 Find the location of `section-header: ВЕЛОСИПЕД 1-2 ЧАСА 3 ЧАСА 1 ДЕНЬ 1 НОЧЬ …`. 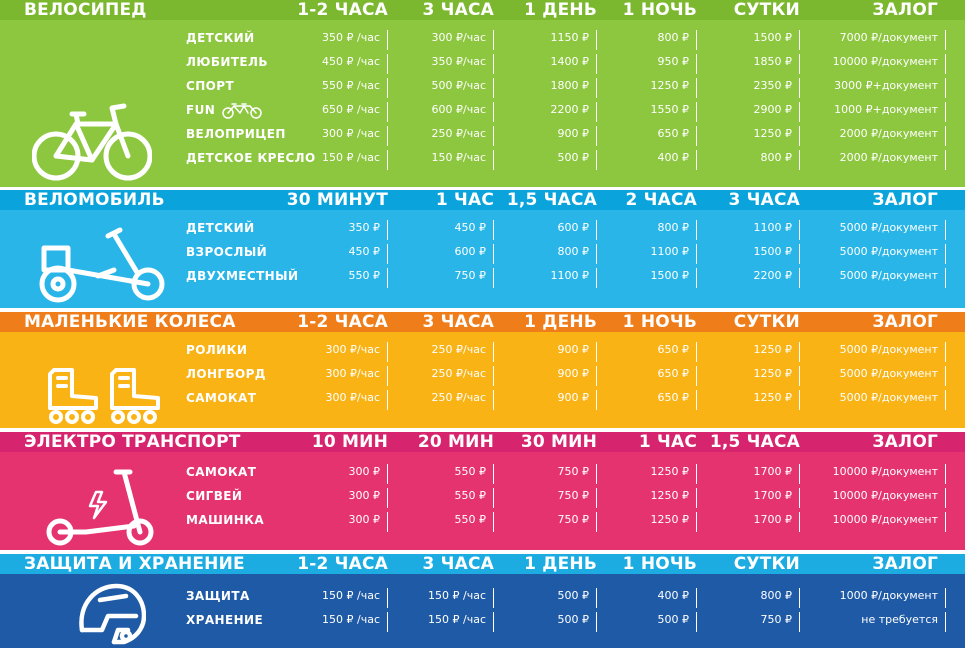

section-header: ВЕЛОСИПЕД 1-2 ЧАСА 3 ЧАСА 1 ДЕНЬ 1 НОЧЬ … is located at coordinates (482, 10).